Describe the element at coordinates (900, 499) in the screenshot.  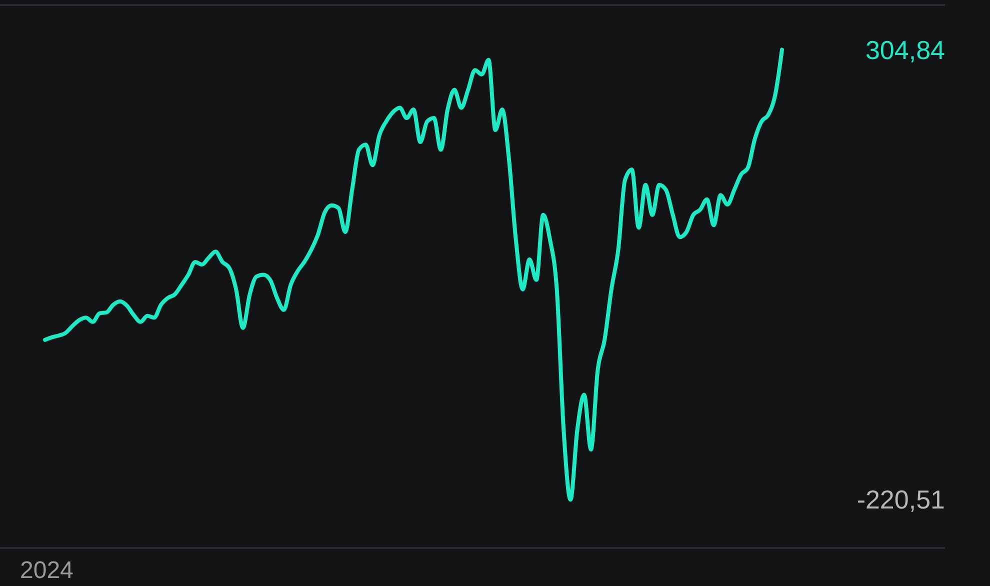
I see `y-tick-label: -220,51` at that location.